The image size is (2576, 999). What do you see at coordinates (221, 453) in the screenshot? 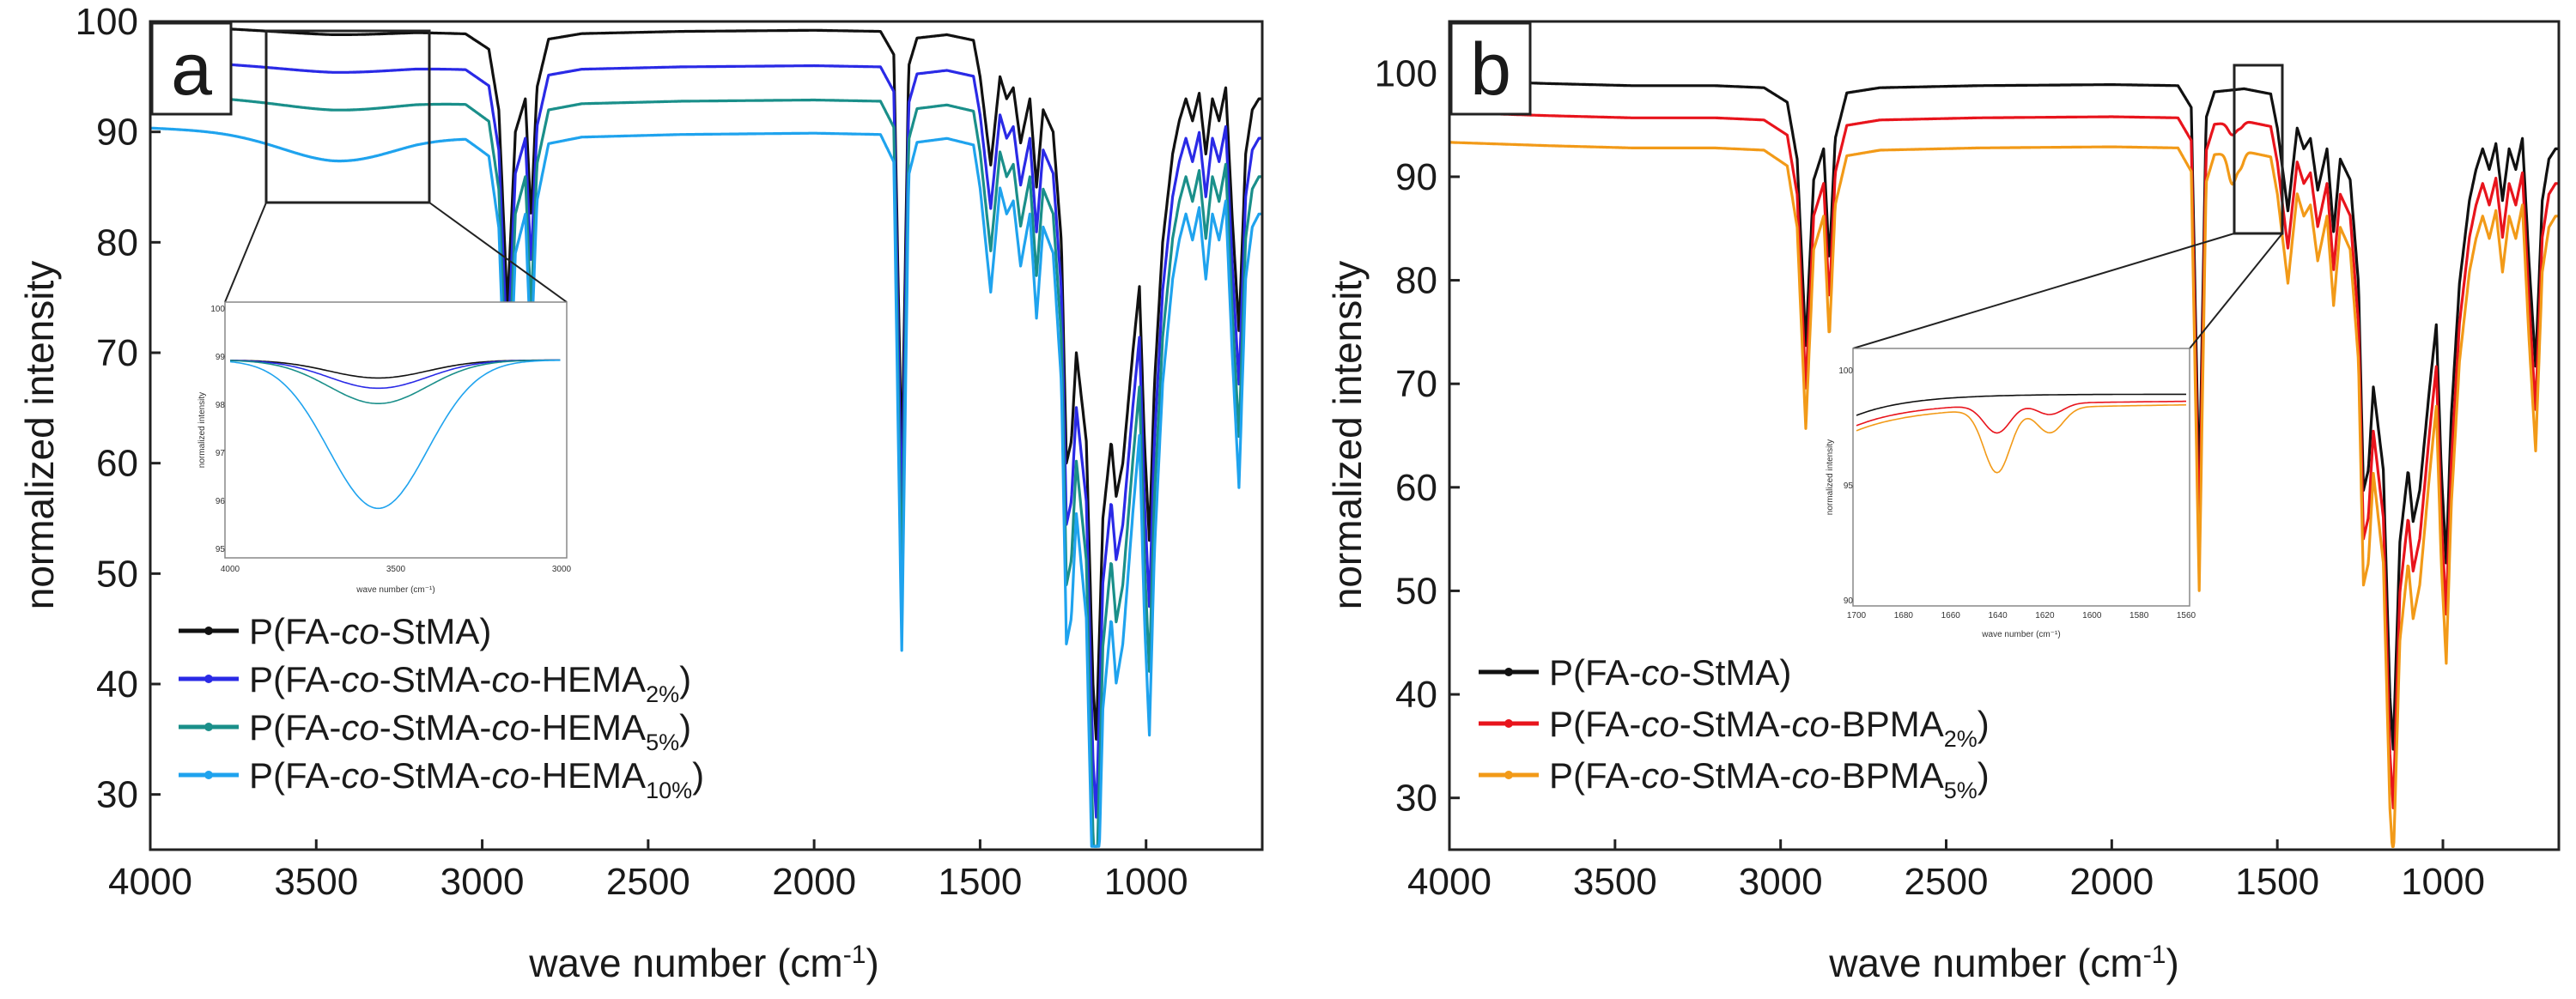
I see `inset-y-tick-label: 97` at bounding box center [221, 453].